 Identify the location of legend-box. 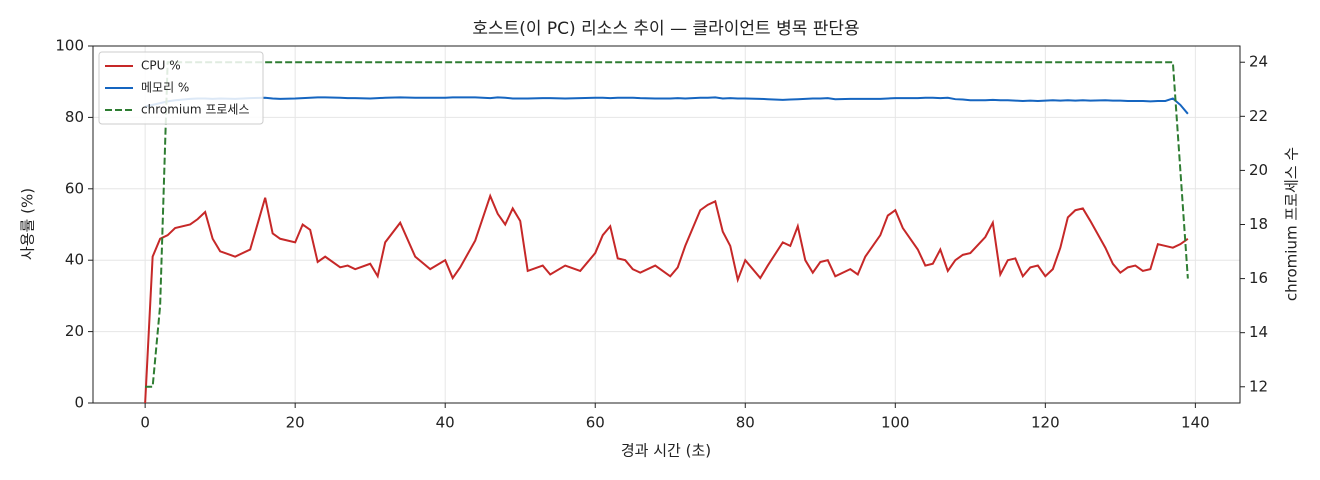
(181, 88).